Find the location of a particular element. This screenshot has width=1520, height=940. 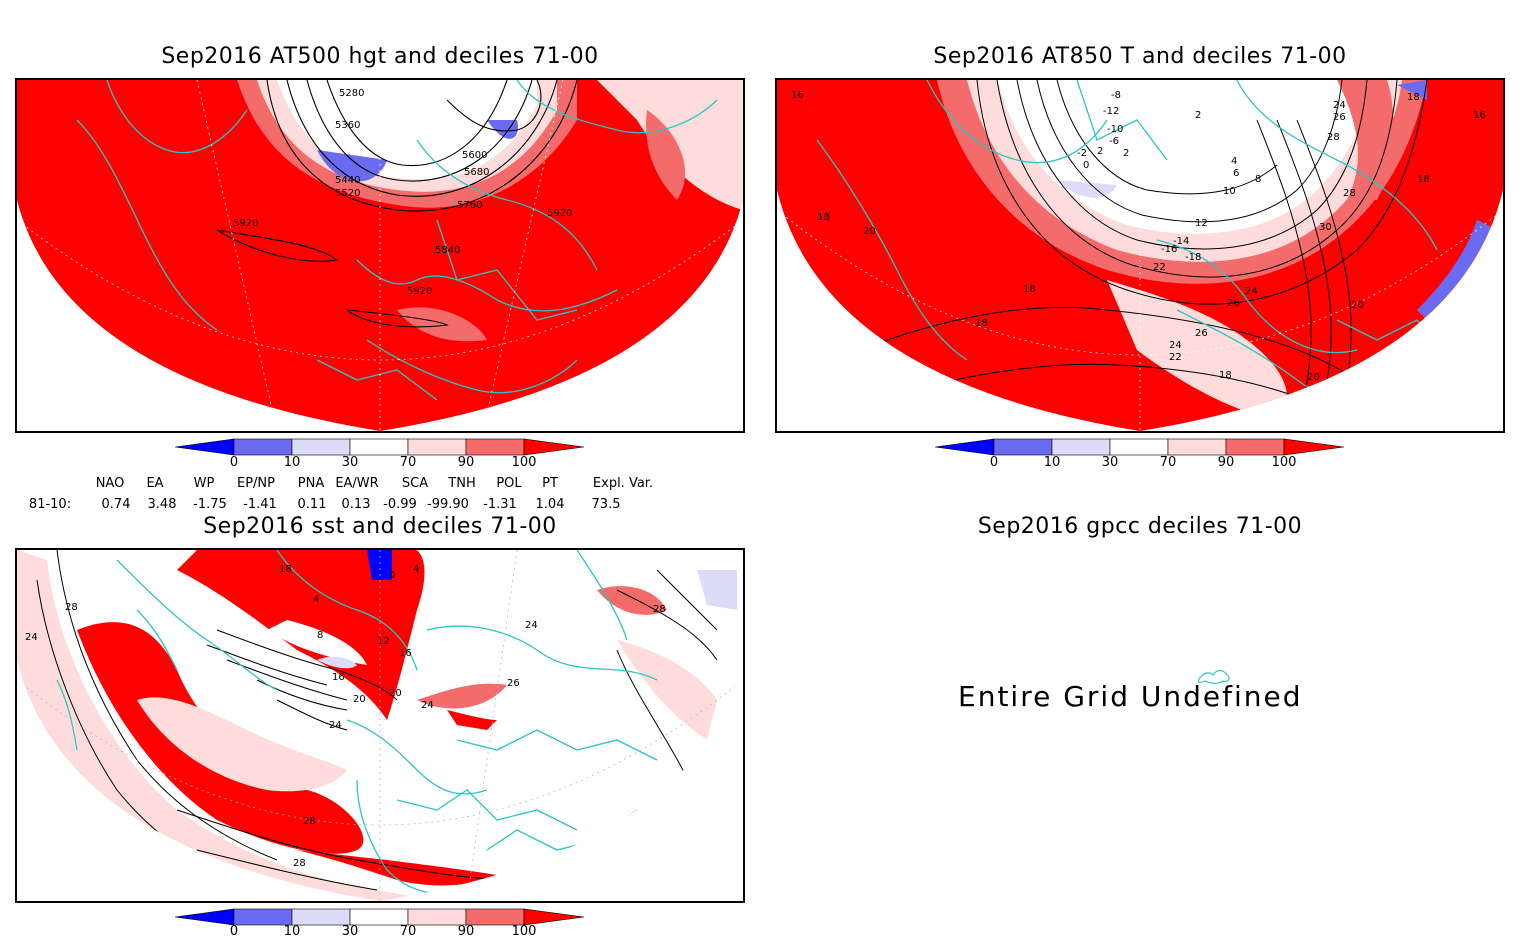

t850-contour-label: -8 is located at coordinates (1116, 95).